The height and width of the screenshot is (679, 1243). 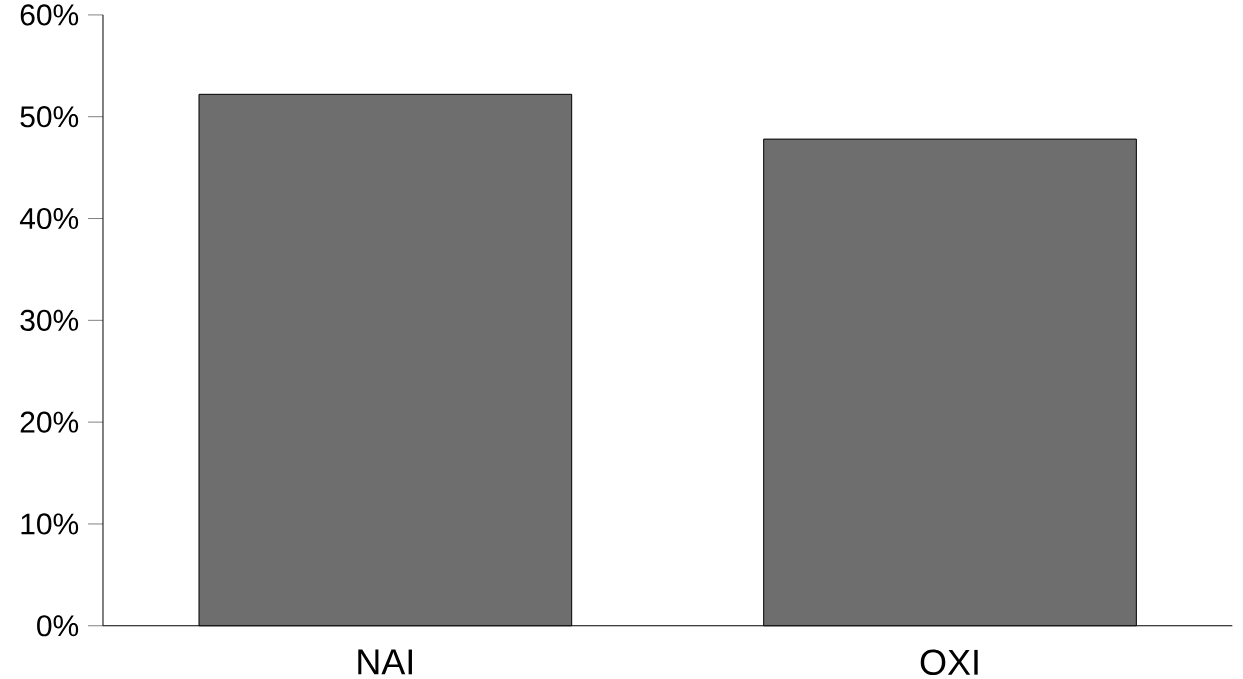 What do you see at coordinates (385, 662) in the screenshot?
I see `x-tick-label: NAI` at bounding box center [385, 662].